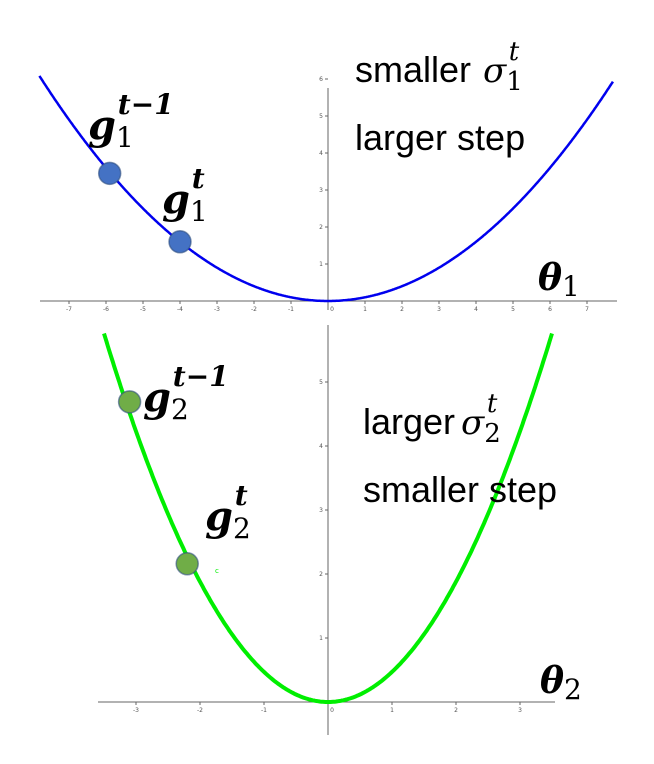 The width and height of the screenshot is (654, 764). Describe the element at coordinates (69, 309) in the screenshot. I see `x-tick-label: -7` at that location.